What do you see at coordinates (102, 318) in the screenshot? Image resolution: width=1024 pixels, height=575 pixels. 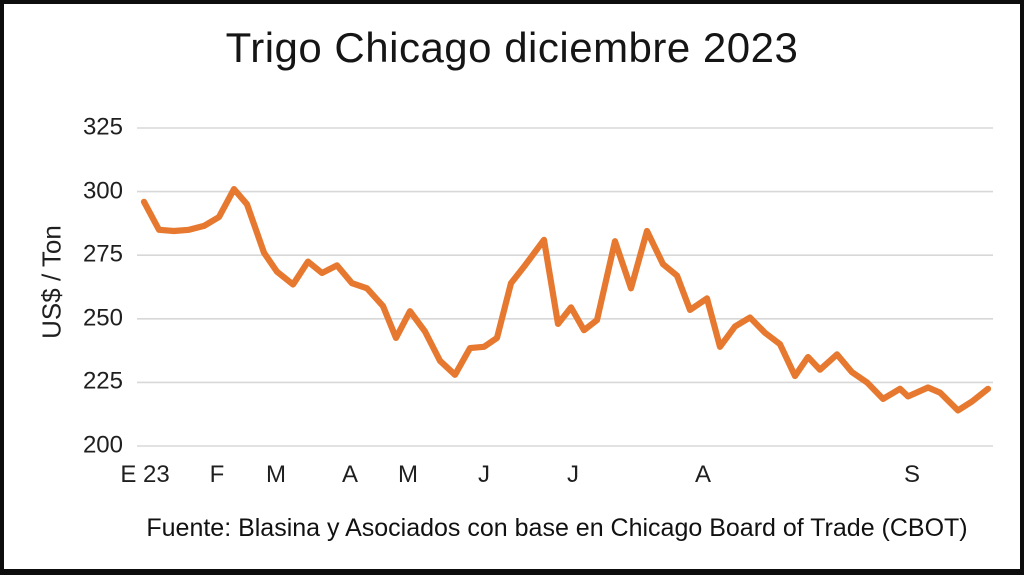 I see `y-tick-label: 250` at bounding box center [102, 318].